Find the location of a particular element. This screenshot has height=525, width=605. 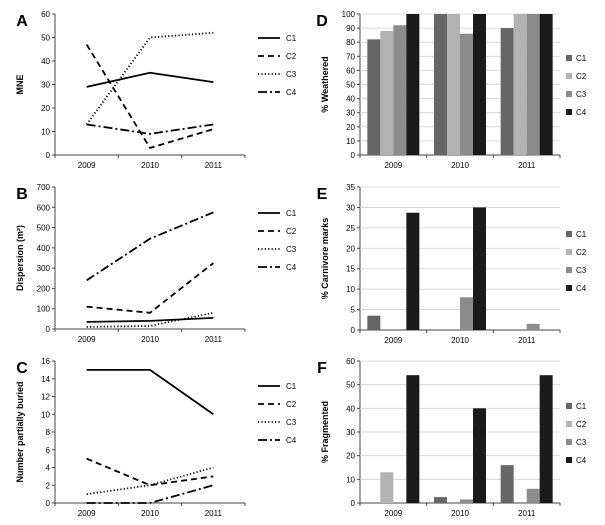

y-axis-label: Dispersion (m²) is located at coordinates (20, 258).